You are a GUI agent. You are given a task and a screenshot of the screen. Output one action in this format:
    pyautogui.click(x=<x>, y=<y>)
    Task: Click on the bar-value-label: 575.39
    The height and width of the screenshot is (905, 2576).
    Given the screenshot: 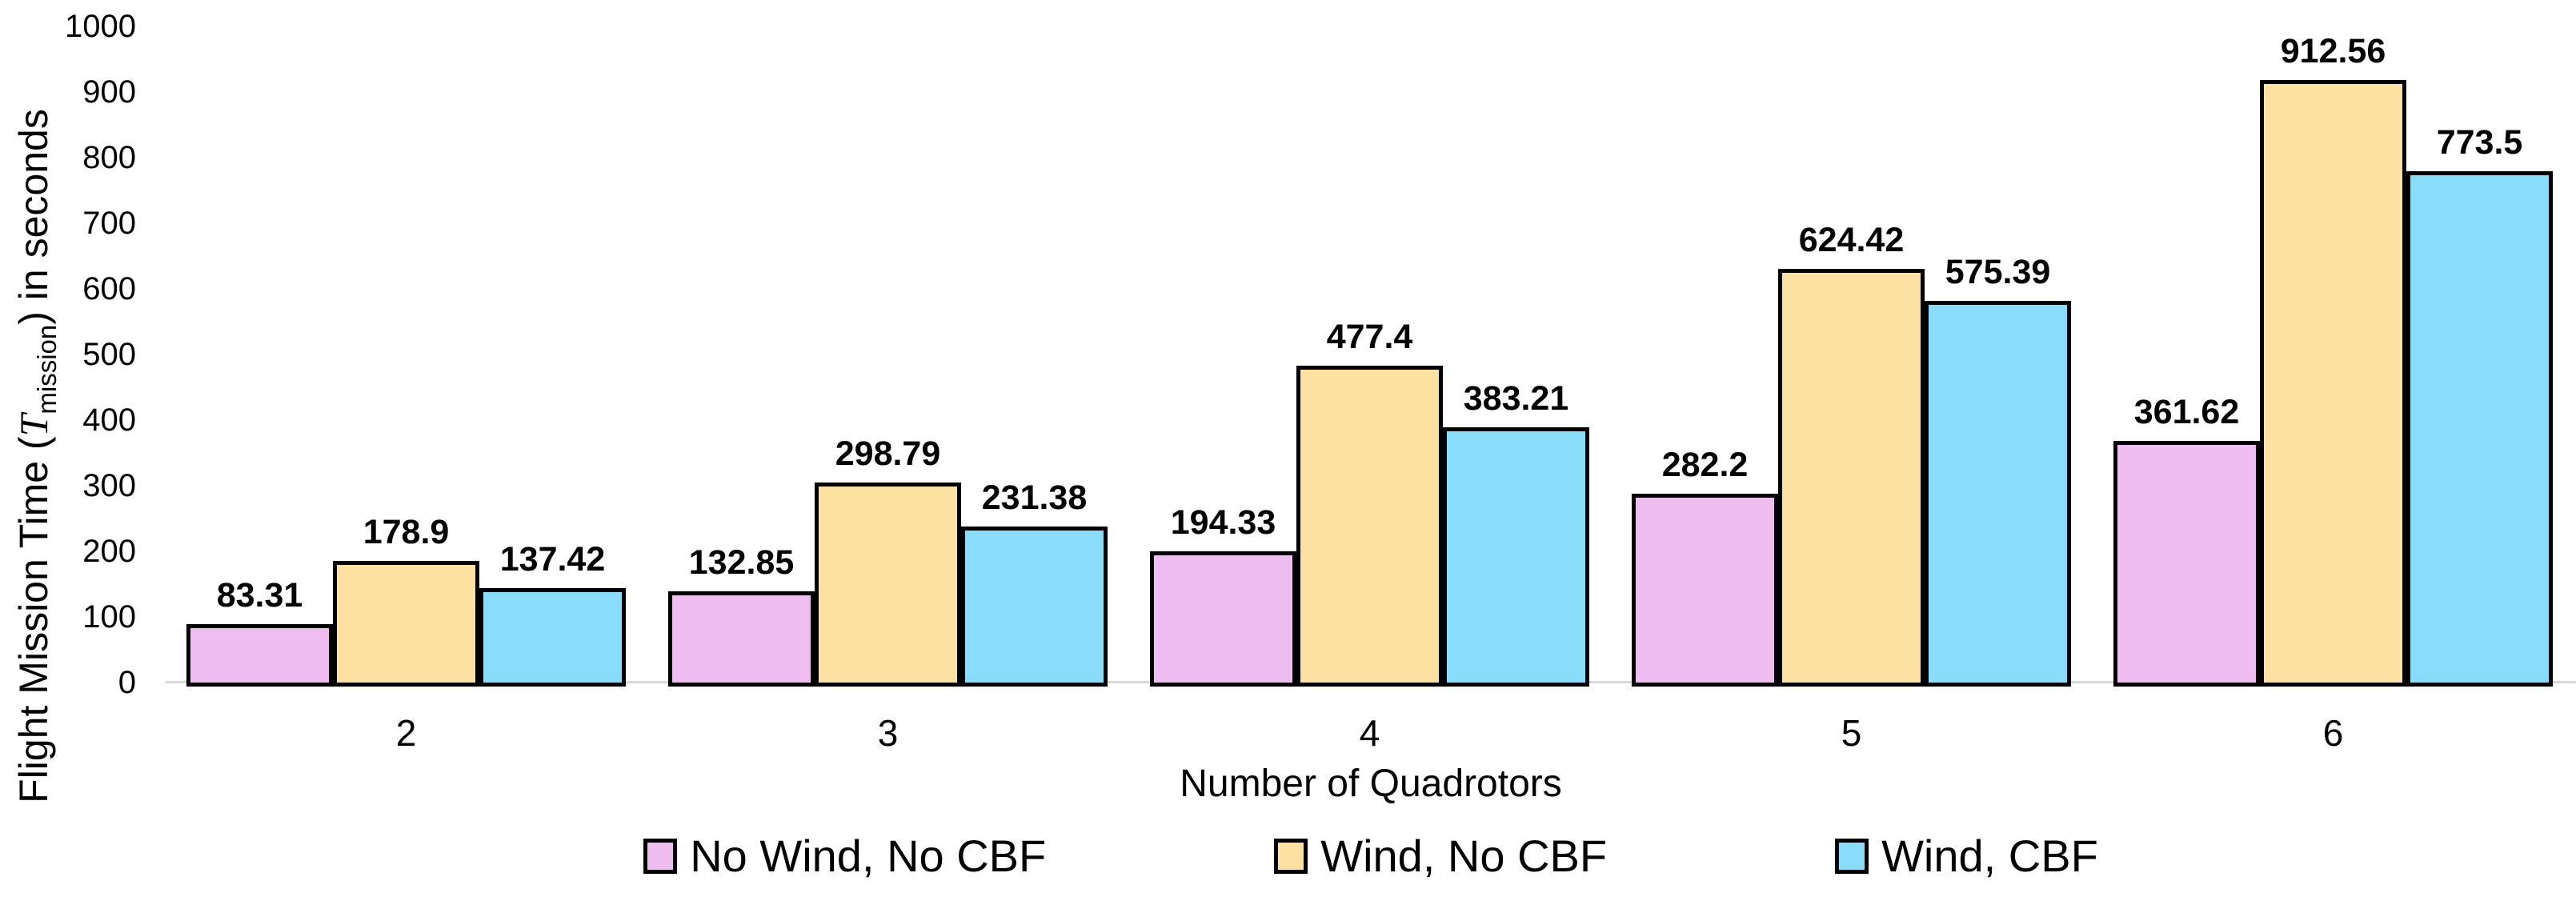 What is the action you would take?
    pyautogui.click(x=1998, y=272)
    